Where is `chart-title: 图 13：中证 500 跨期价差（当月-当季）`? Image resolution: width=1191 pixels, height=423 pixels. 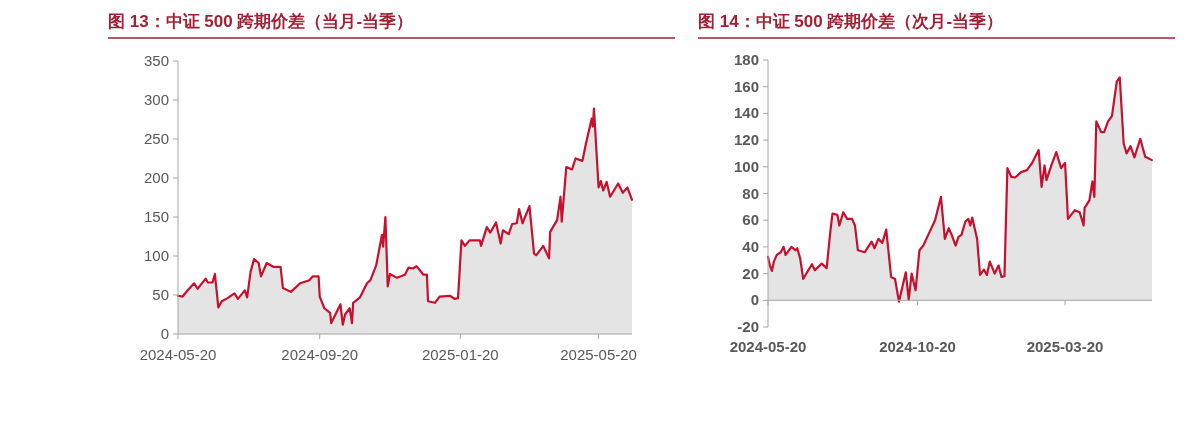 chart-title: 图 13：中证 500 跨期价差（当月-当季） is located at coordinates (261, 21).